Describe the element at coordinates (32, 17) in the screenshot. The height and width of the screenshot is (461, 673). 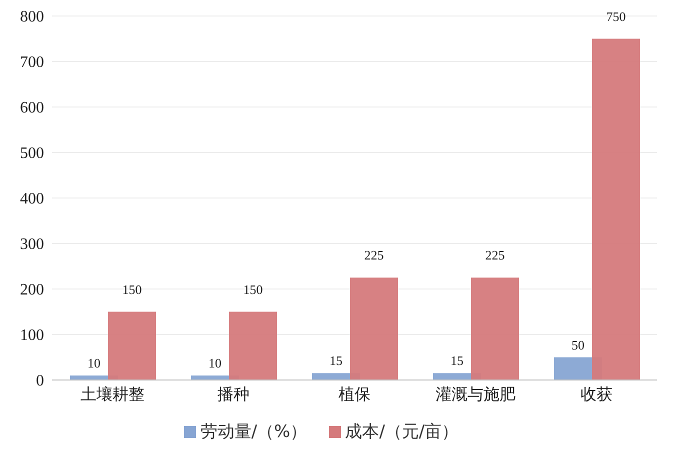
I see `y-tick-label: 800` at that location.